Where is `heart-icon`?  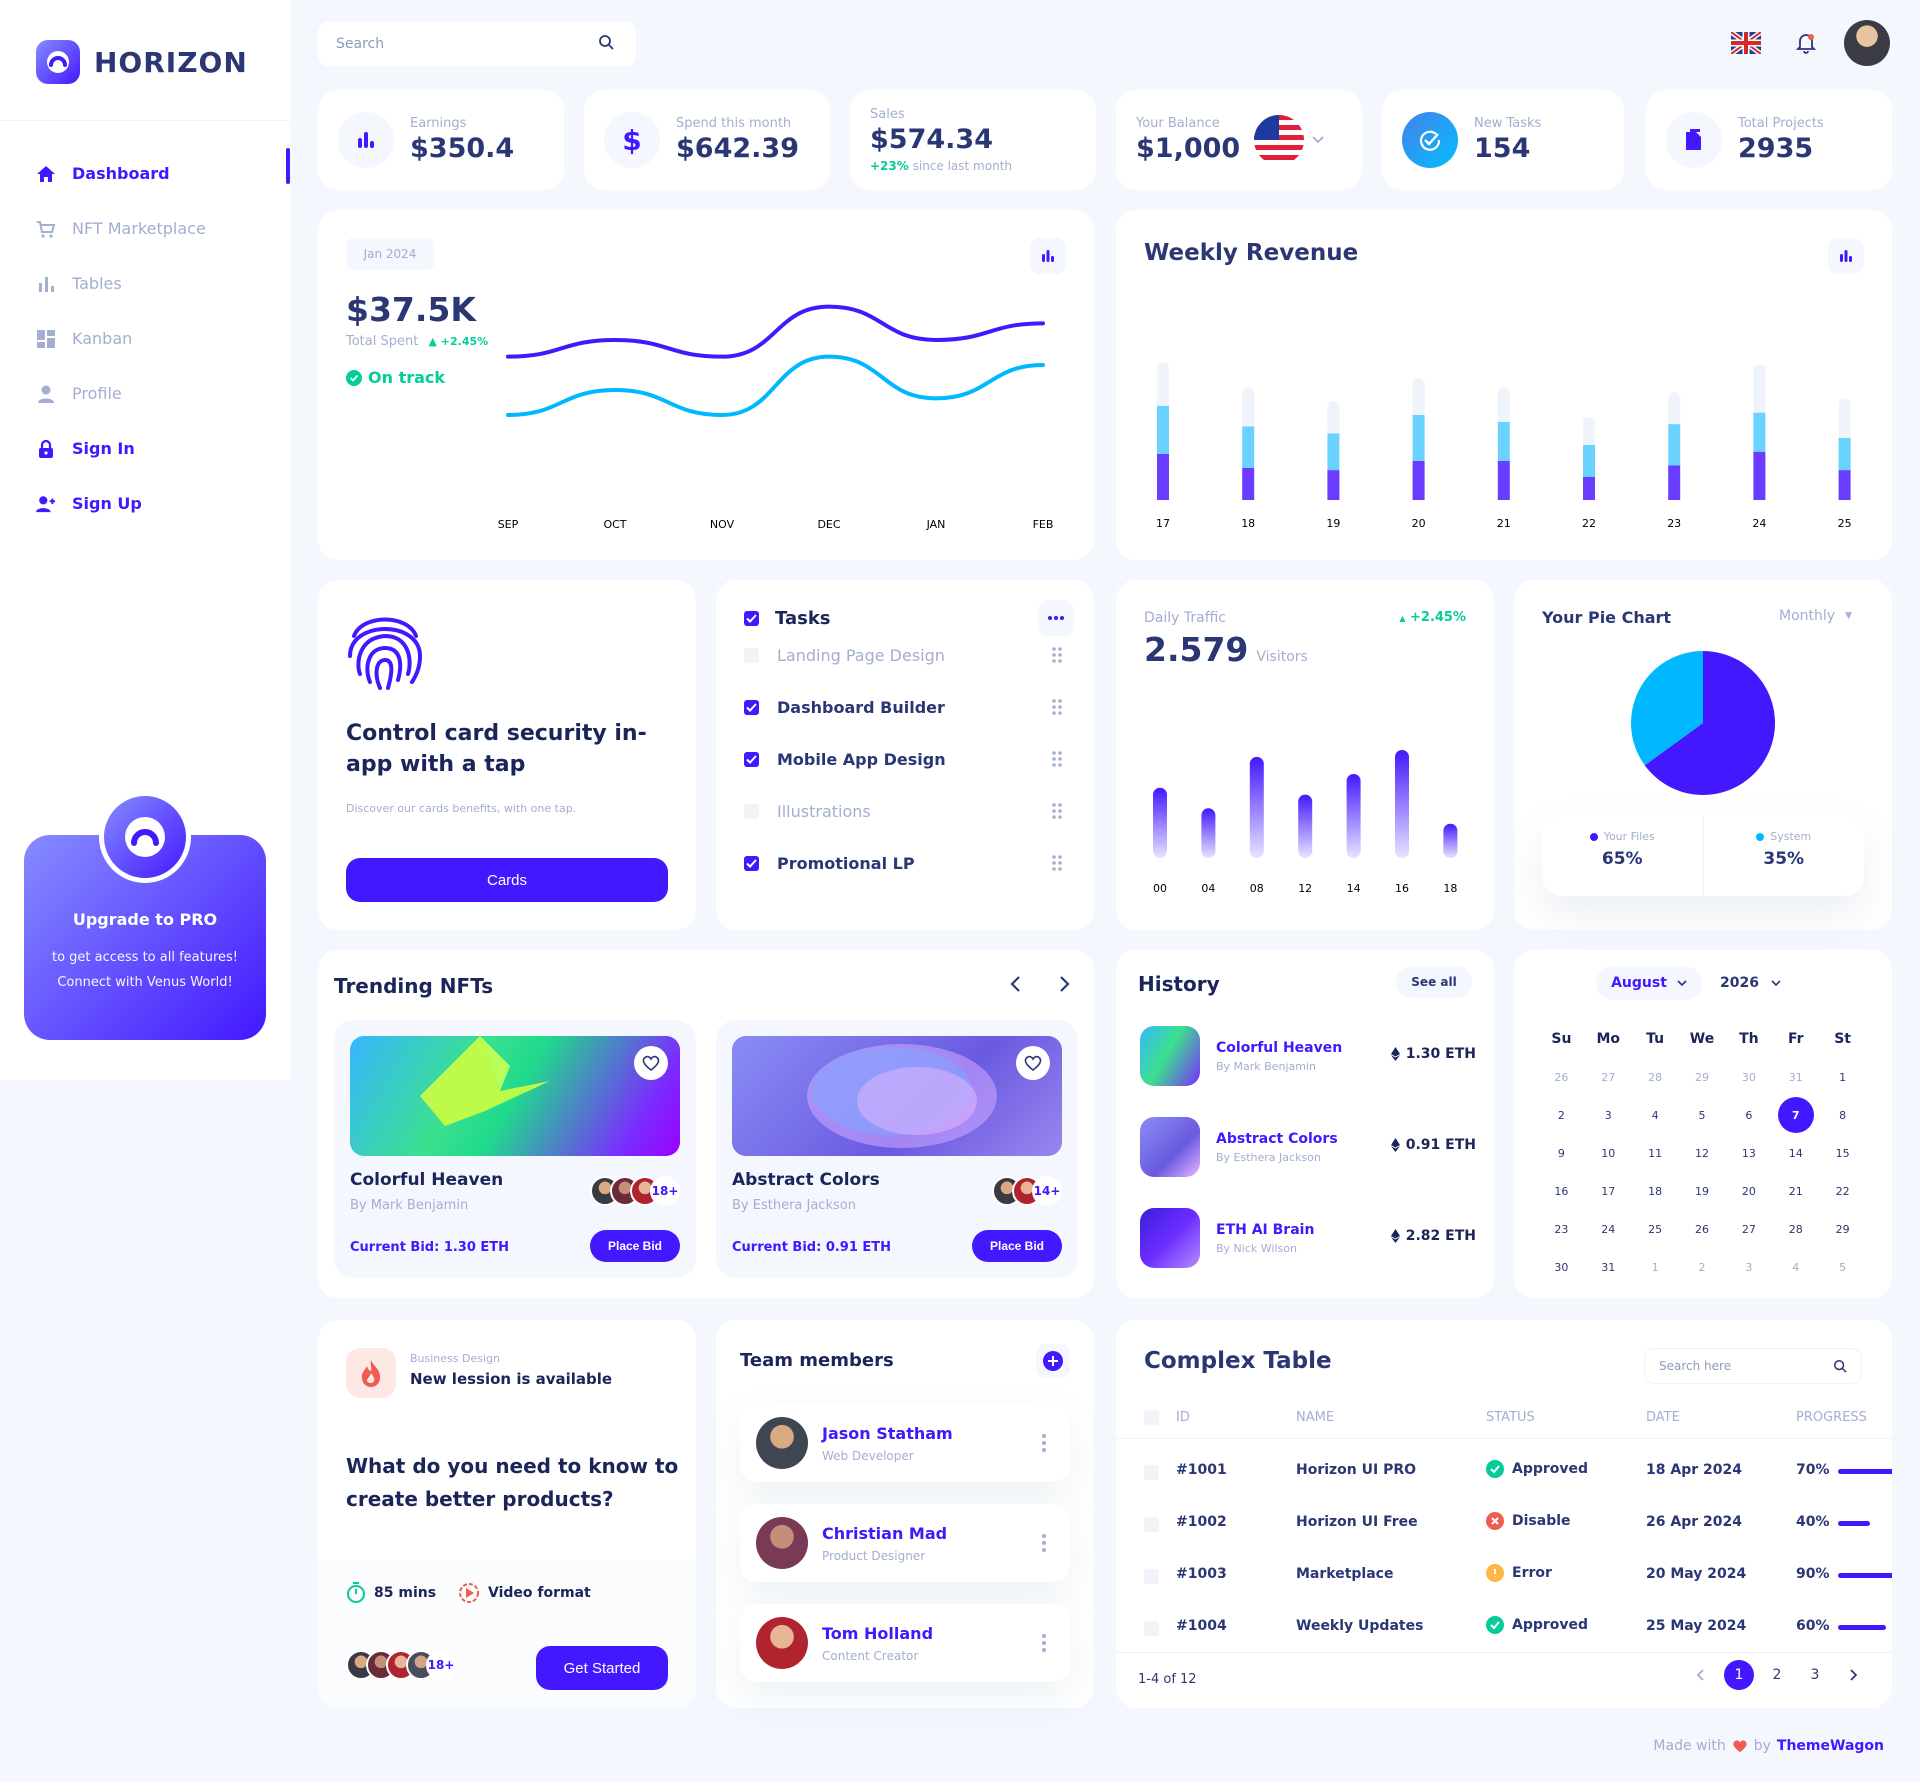 heart-icon is located at coordinates (651, 1063).